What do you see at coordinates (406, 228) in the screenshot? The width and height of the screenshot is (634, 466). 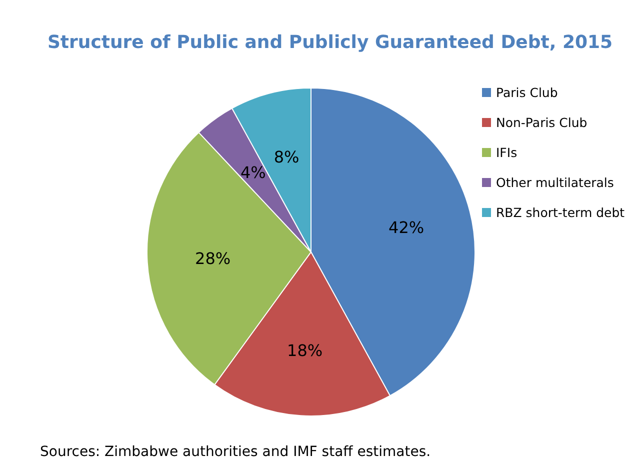 I see `data-label: 42%` at bounding box center [406, 228].